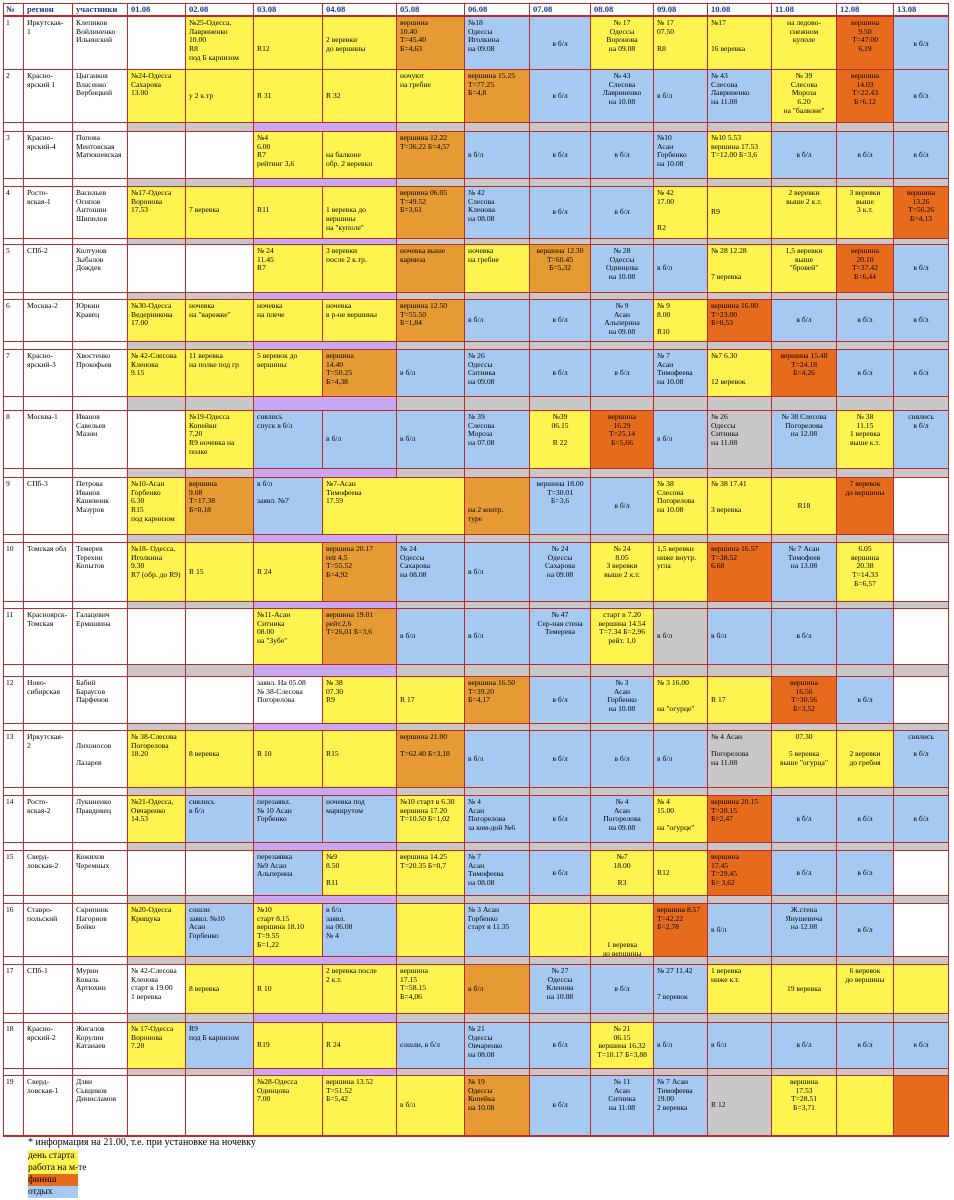  What do you see at coordinates (37, 970) in the screenshot?
I see `region-line: СПб-1` at bounding box center [37, 970].